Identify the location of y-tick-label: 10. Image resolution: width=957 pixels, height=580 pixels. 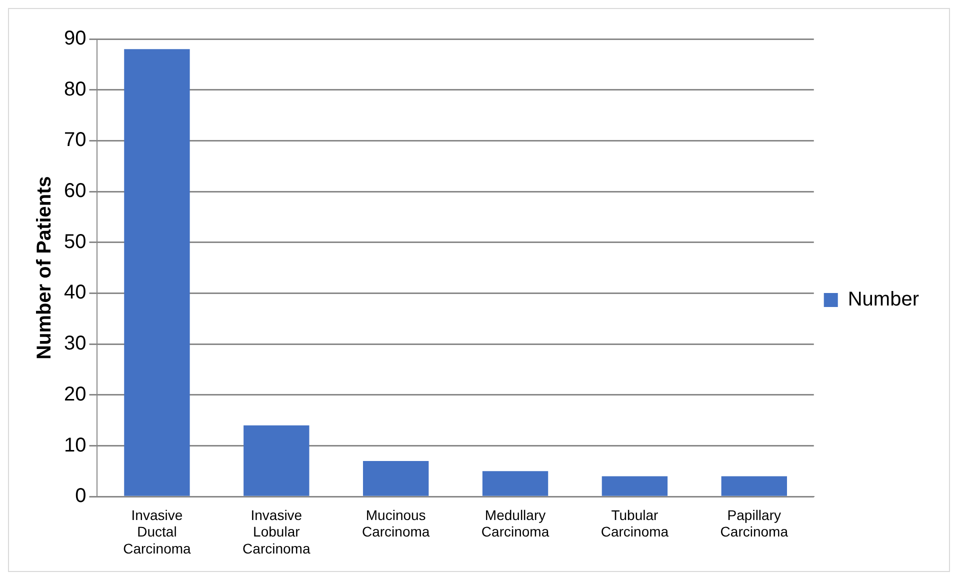
(75, 445).